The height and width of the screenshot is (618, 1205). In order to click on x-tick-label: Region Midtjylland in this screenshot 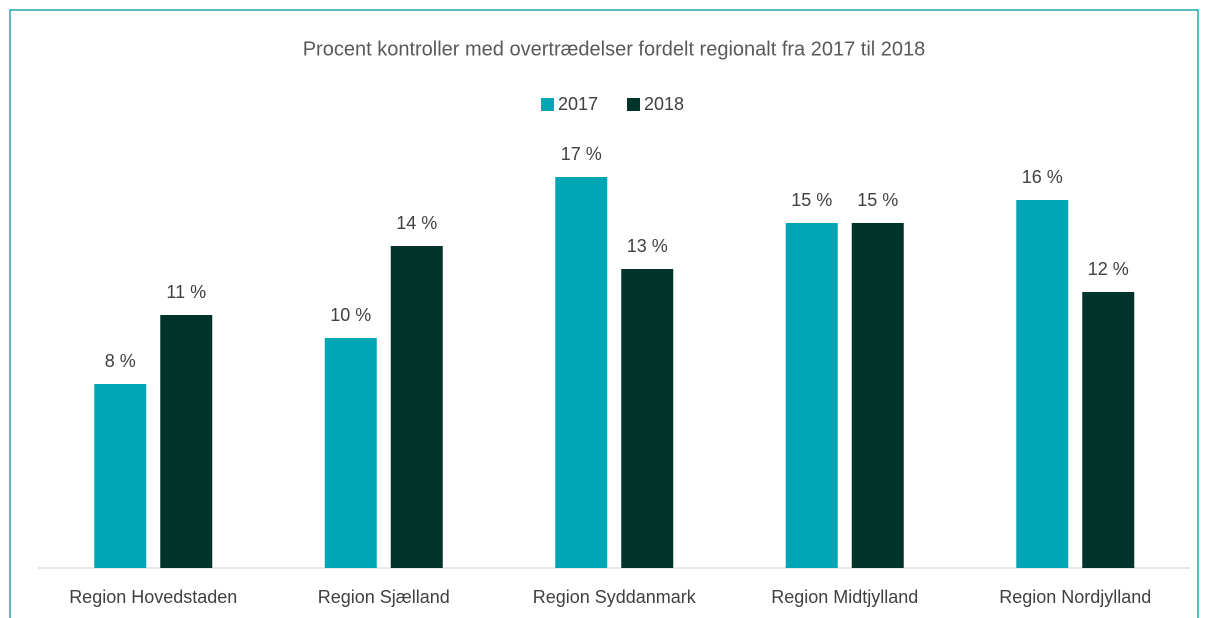, I will do `click(844, 597)`.